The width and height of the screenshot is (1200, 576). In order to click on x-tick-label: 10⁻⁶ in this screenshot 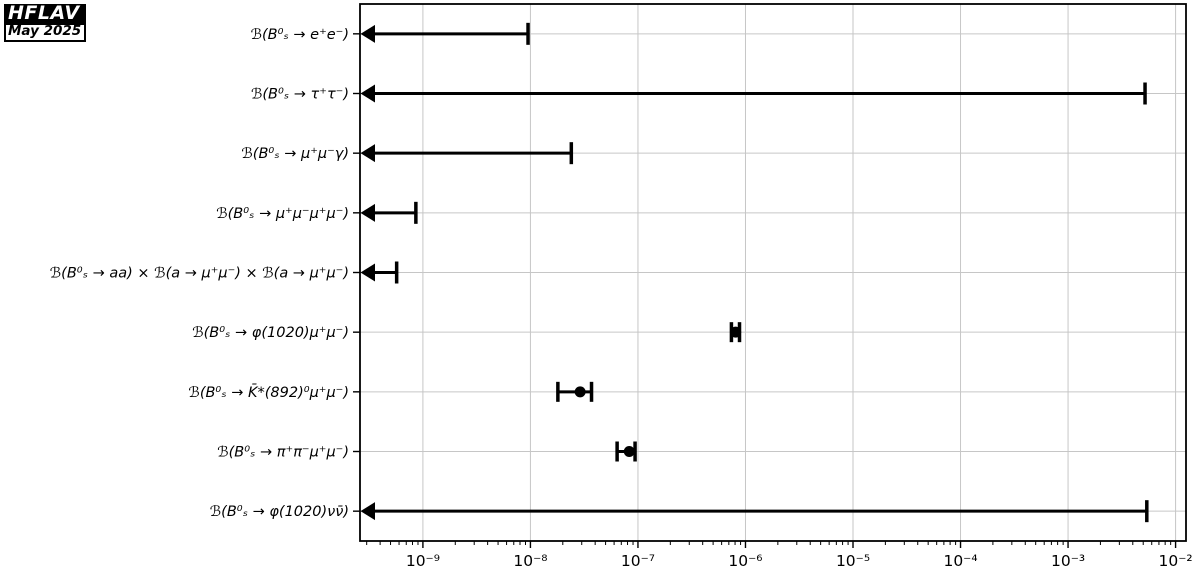, I will do `click(745, 561)`.